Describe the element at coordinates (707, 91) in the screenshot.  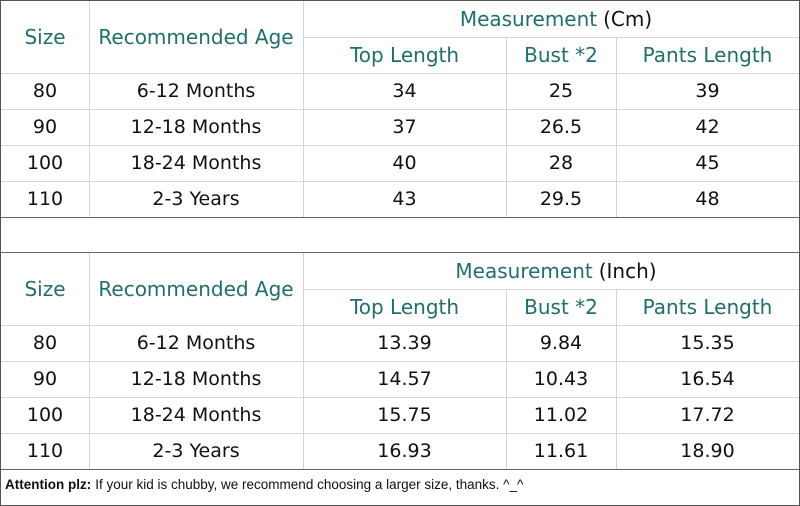
I see `table-cell: 39` at that location.